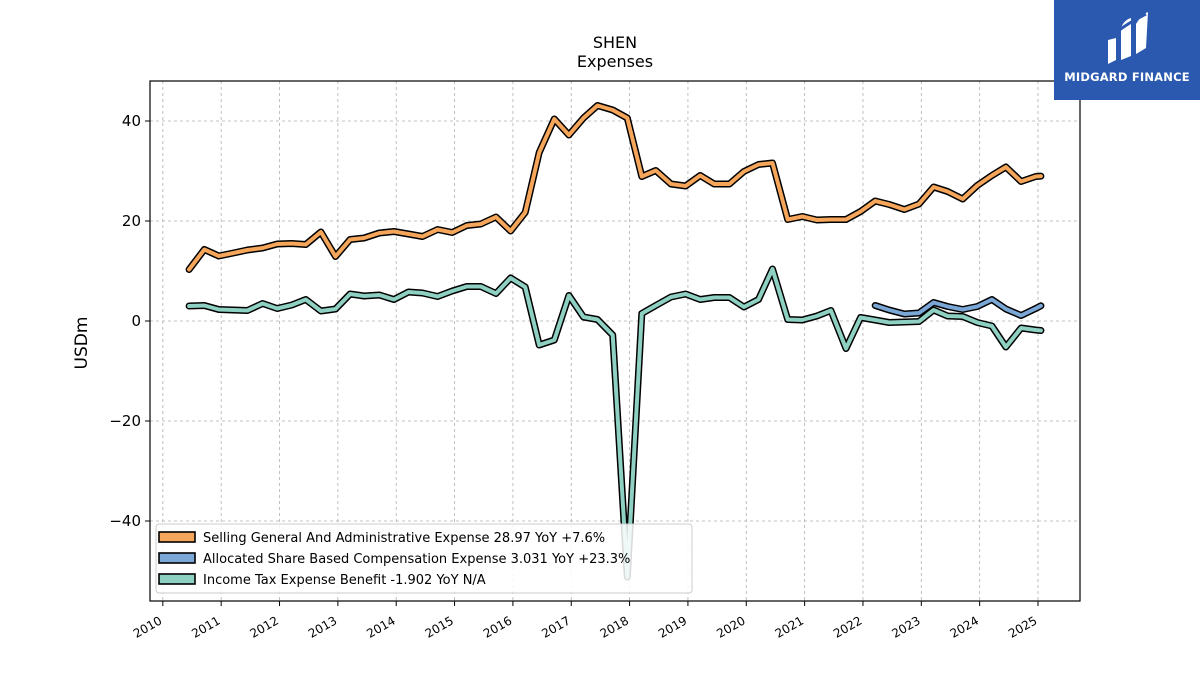  What do you see at coordinates (131, 121) in the screenshot?
I see `y-tick-label: 40` at bounding box center [131, 121].